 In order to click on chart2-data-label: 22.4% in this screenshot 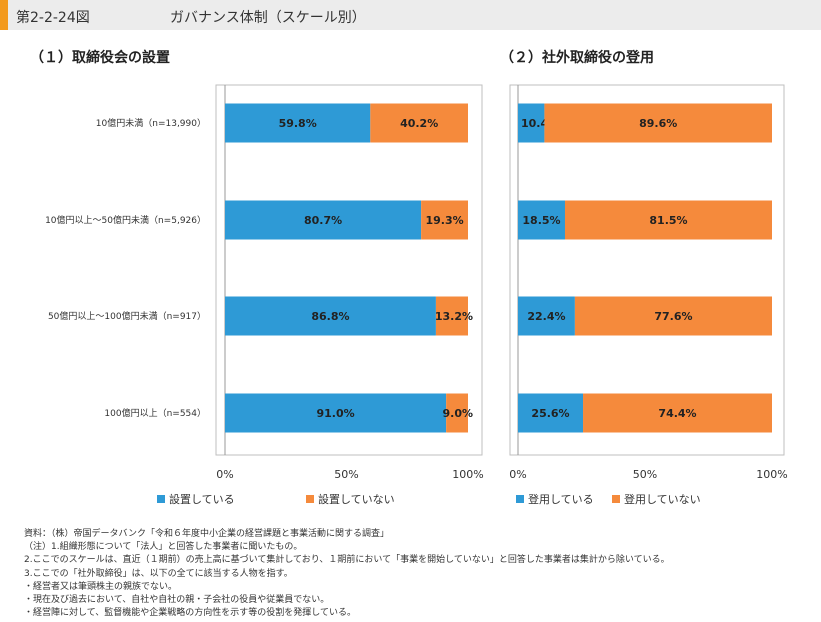, I will do `click(546, 316)`.